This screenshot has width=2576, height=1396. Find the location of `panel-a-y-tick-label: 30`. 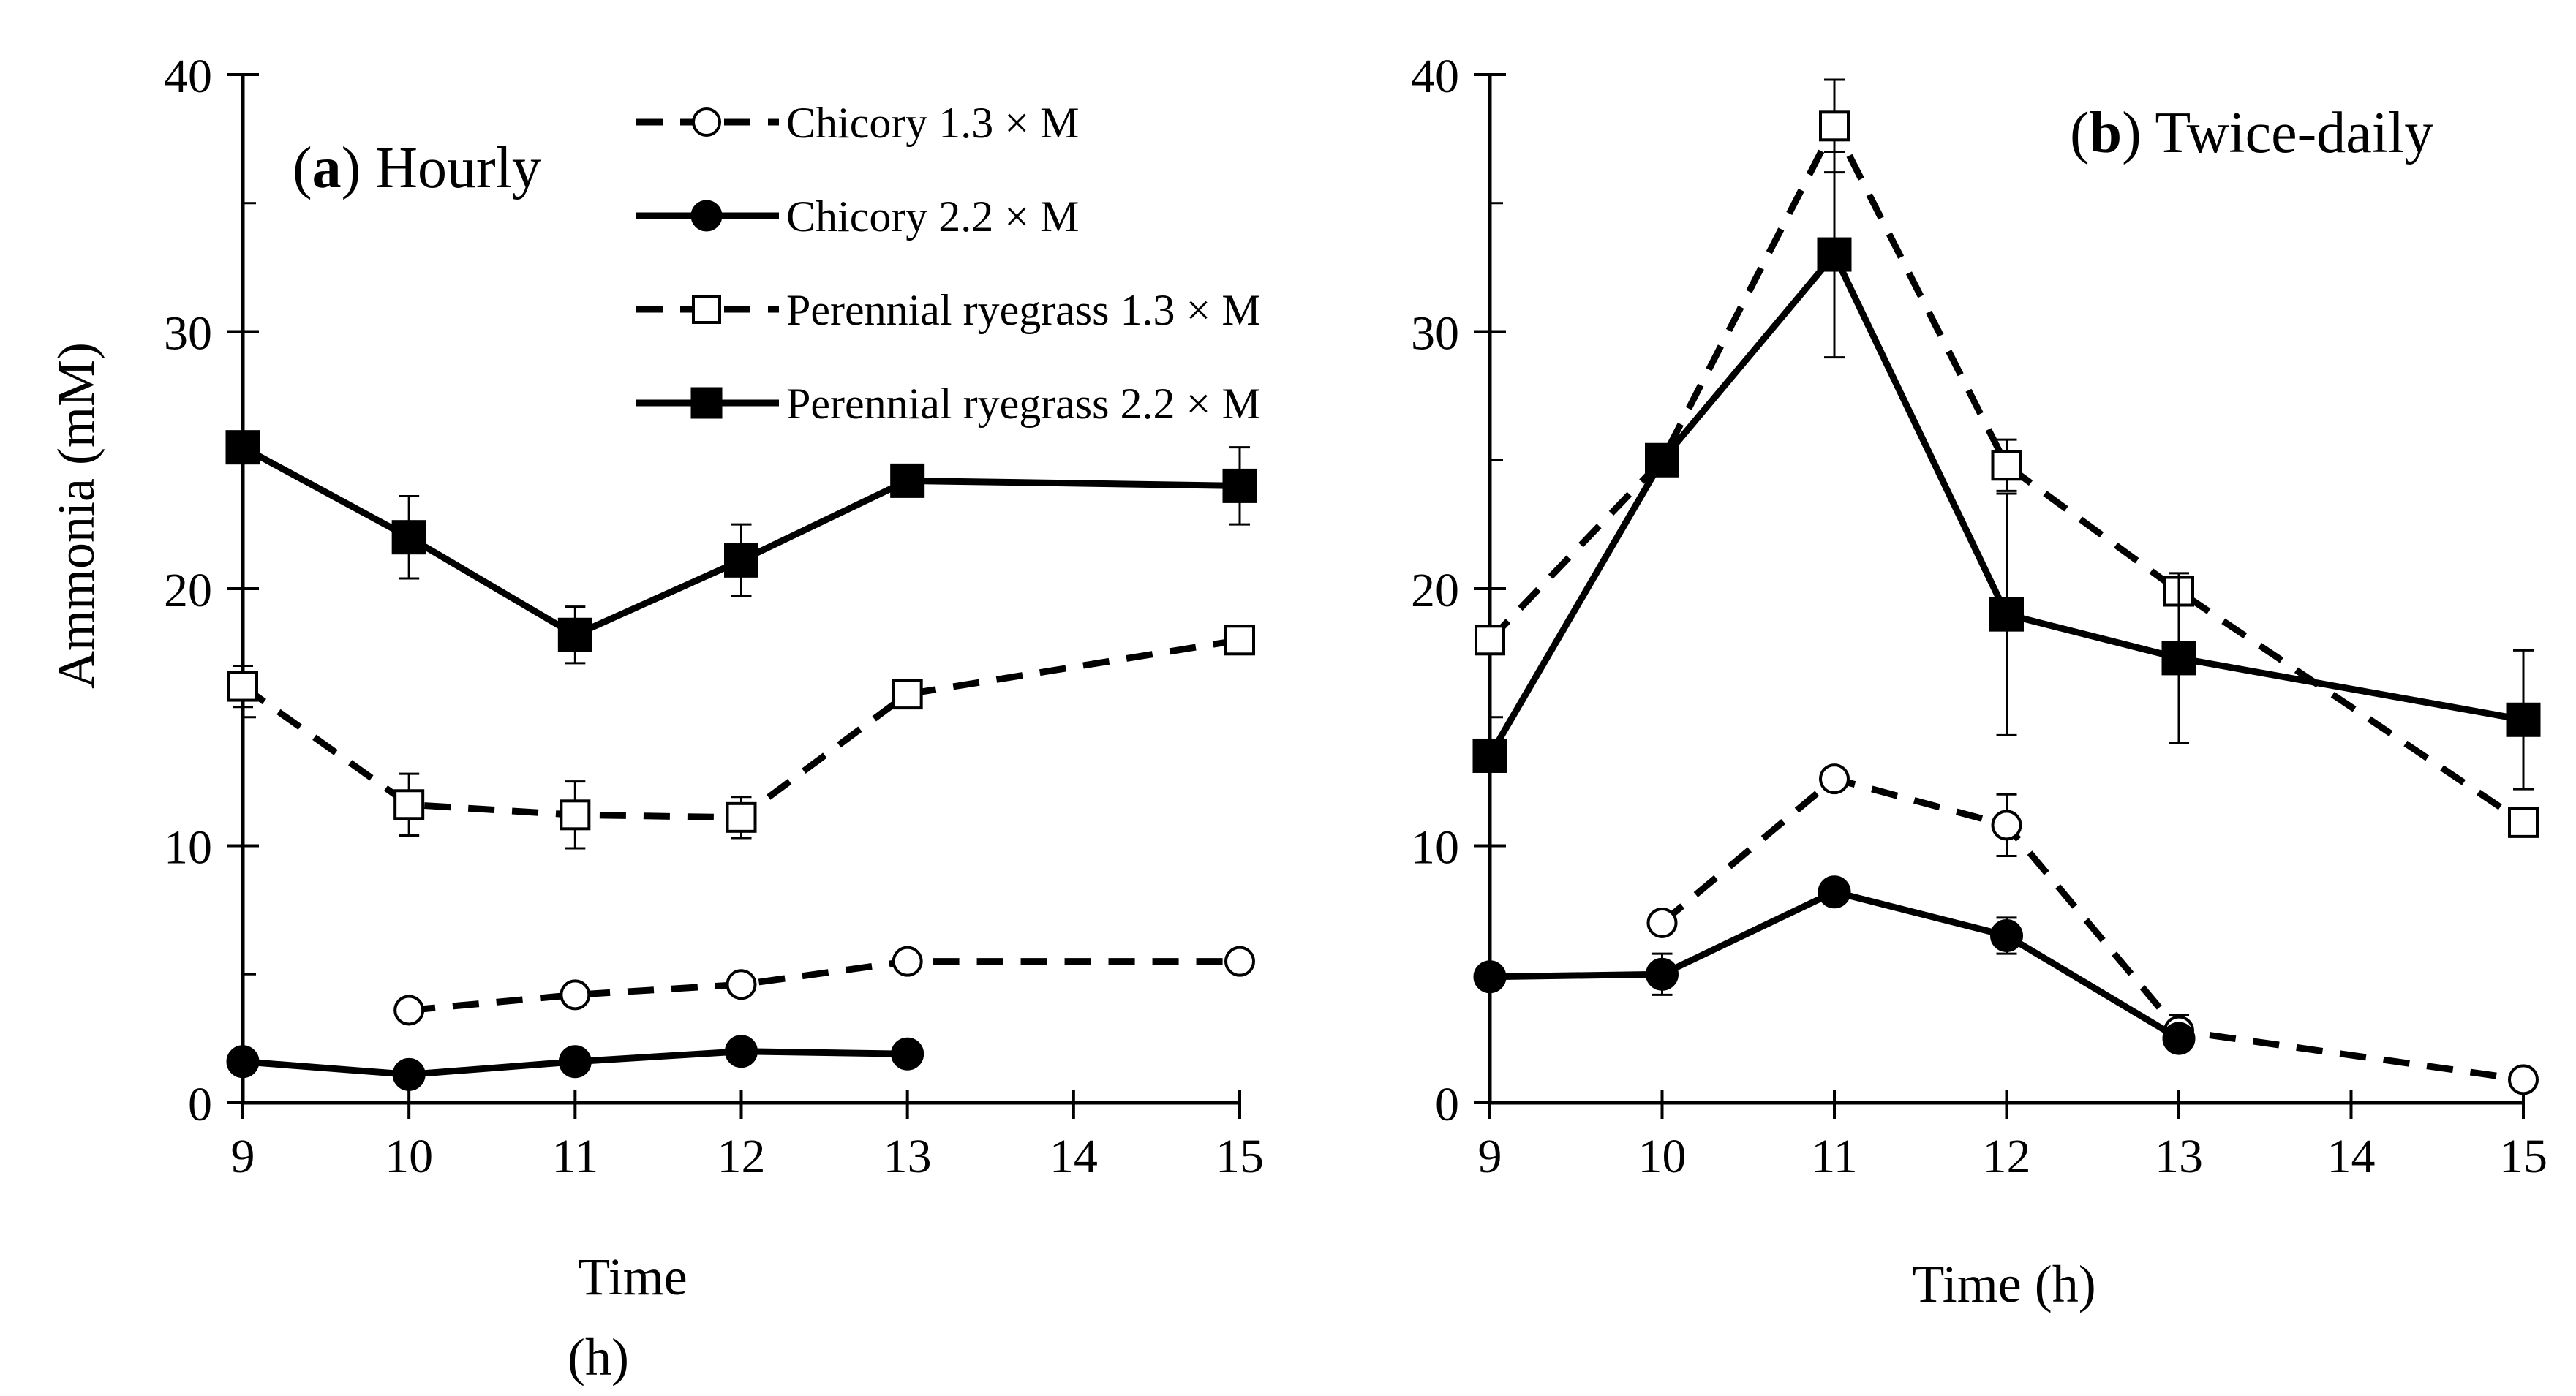

panel-a-y-tick-label: 30 is located at coordinates (188, 334).